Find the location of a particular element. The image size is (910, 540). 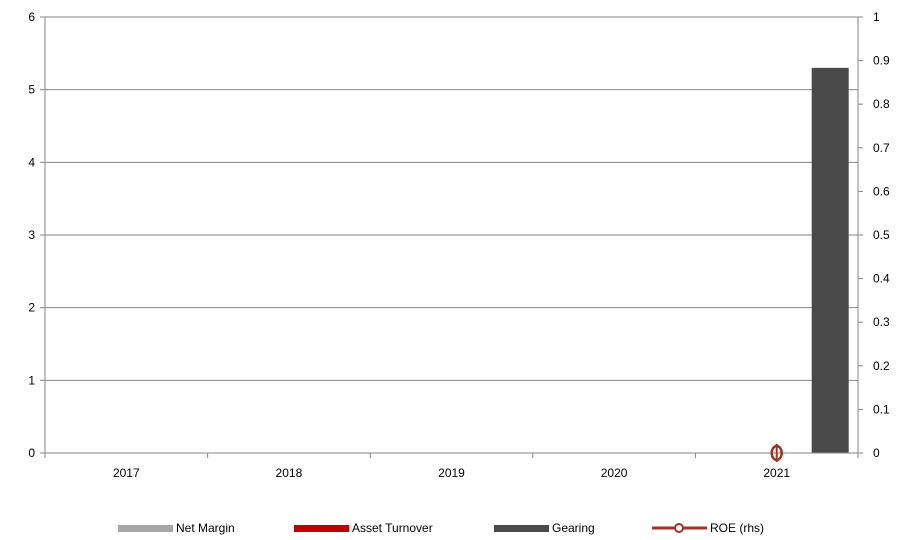

legend-label-roe-rhs: ROE (rhs) is located at coordinates (737, 528).